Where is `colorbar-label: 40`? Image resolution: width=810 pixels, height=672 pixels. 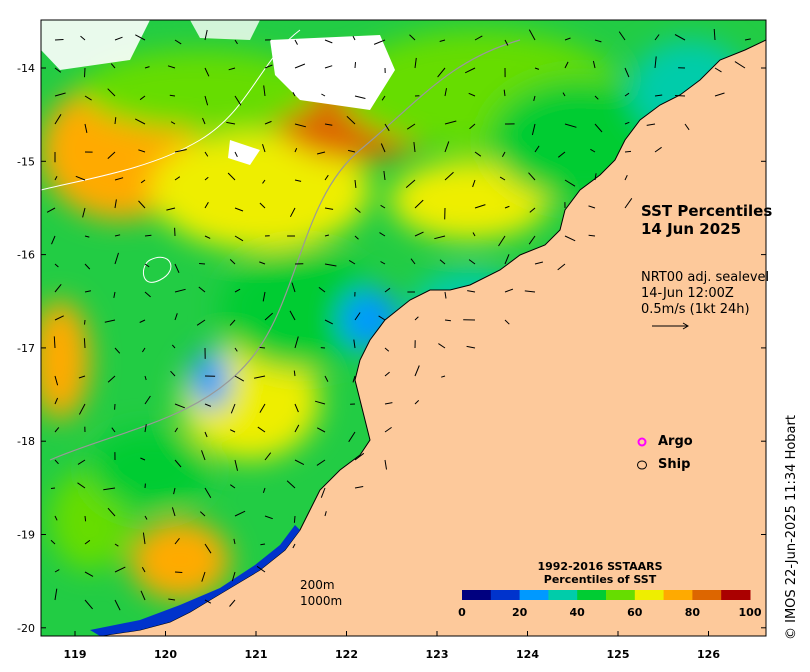
colorbar-label: 40 is located at coordinates (578, 612).